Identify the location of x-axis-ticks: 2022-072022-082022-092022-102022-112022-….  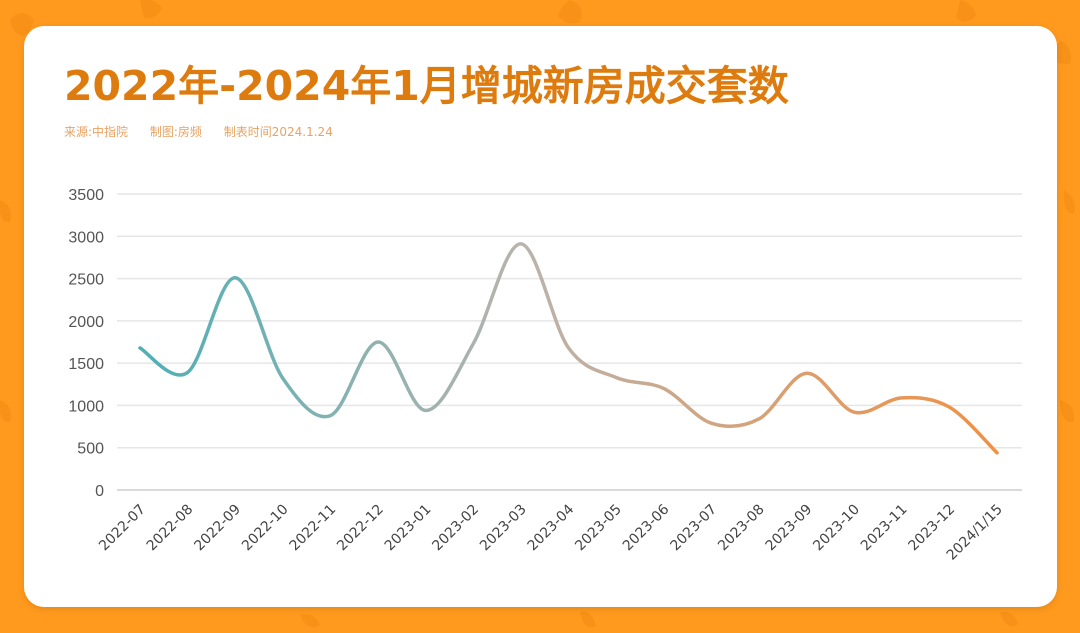
(551, 532).